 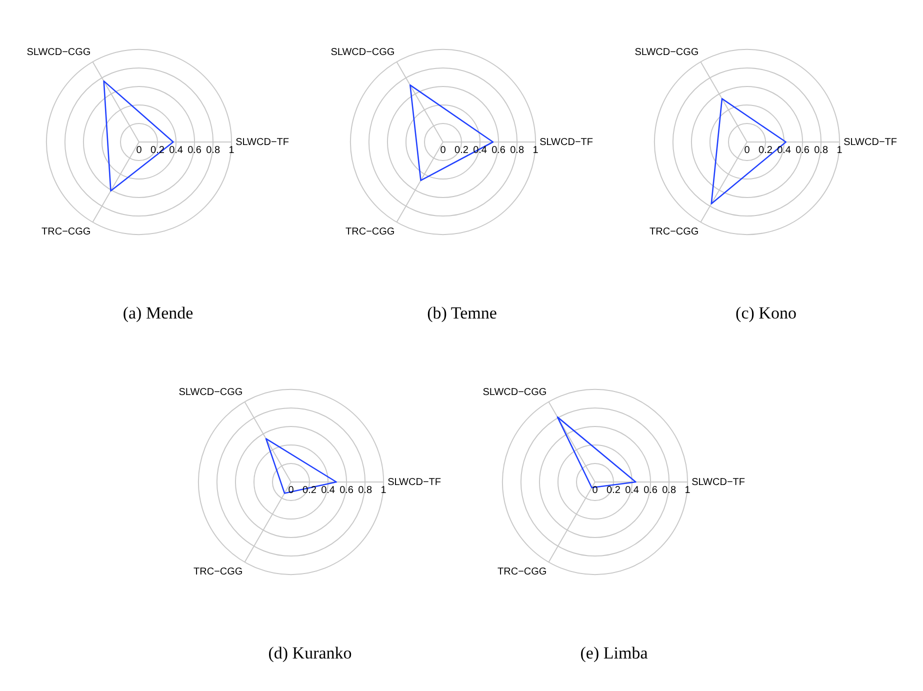 What do you see at coordinates (461, 312) in the screenshot?
I see `text: (b) Temne` at bounding box center [461, 312].